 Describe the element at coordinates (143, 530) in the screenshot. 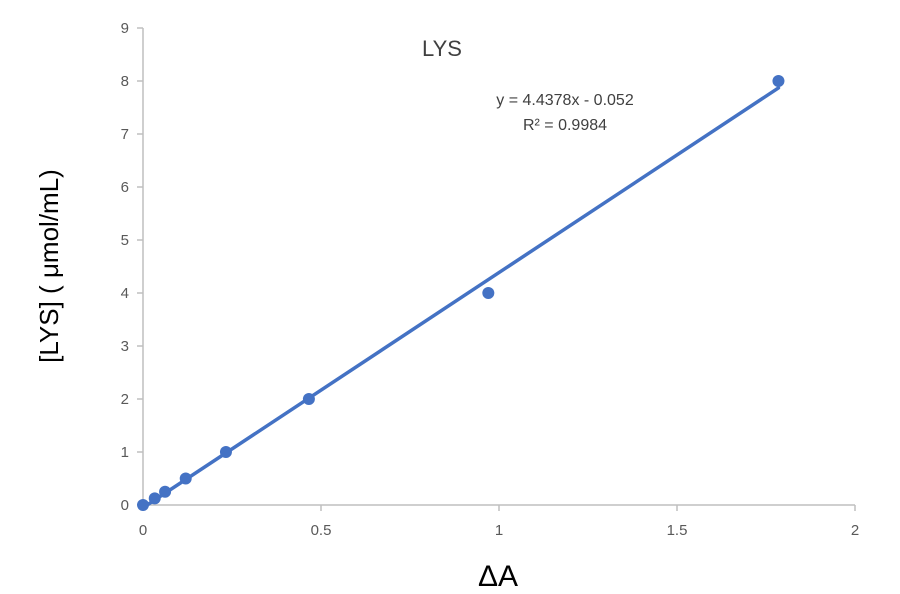

I see `x-tick-label: 0` at that location.